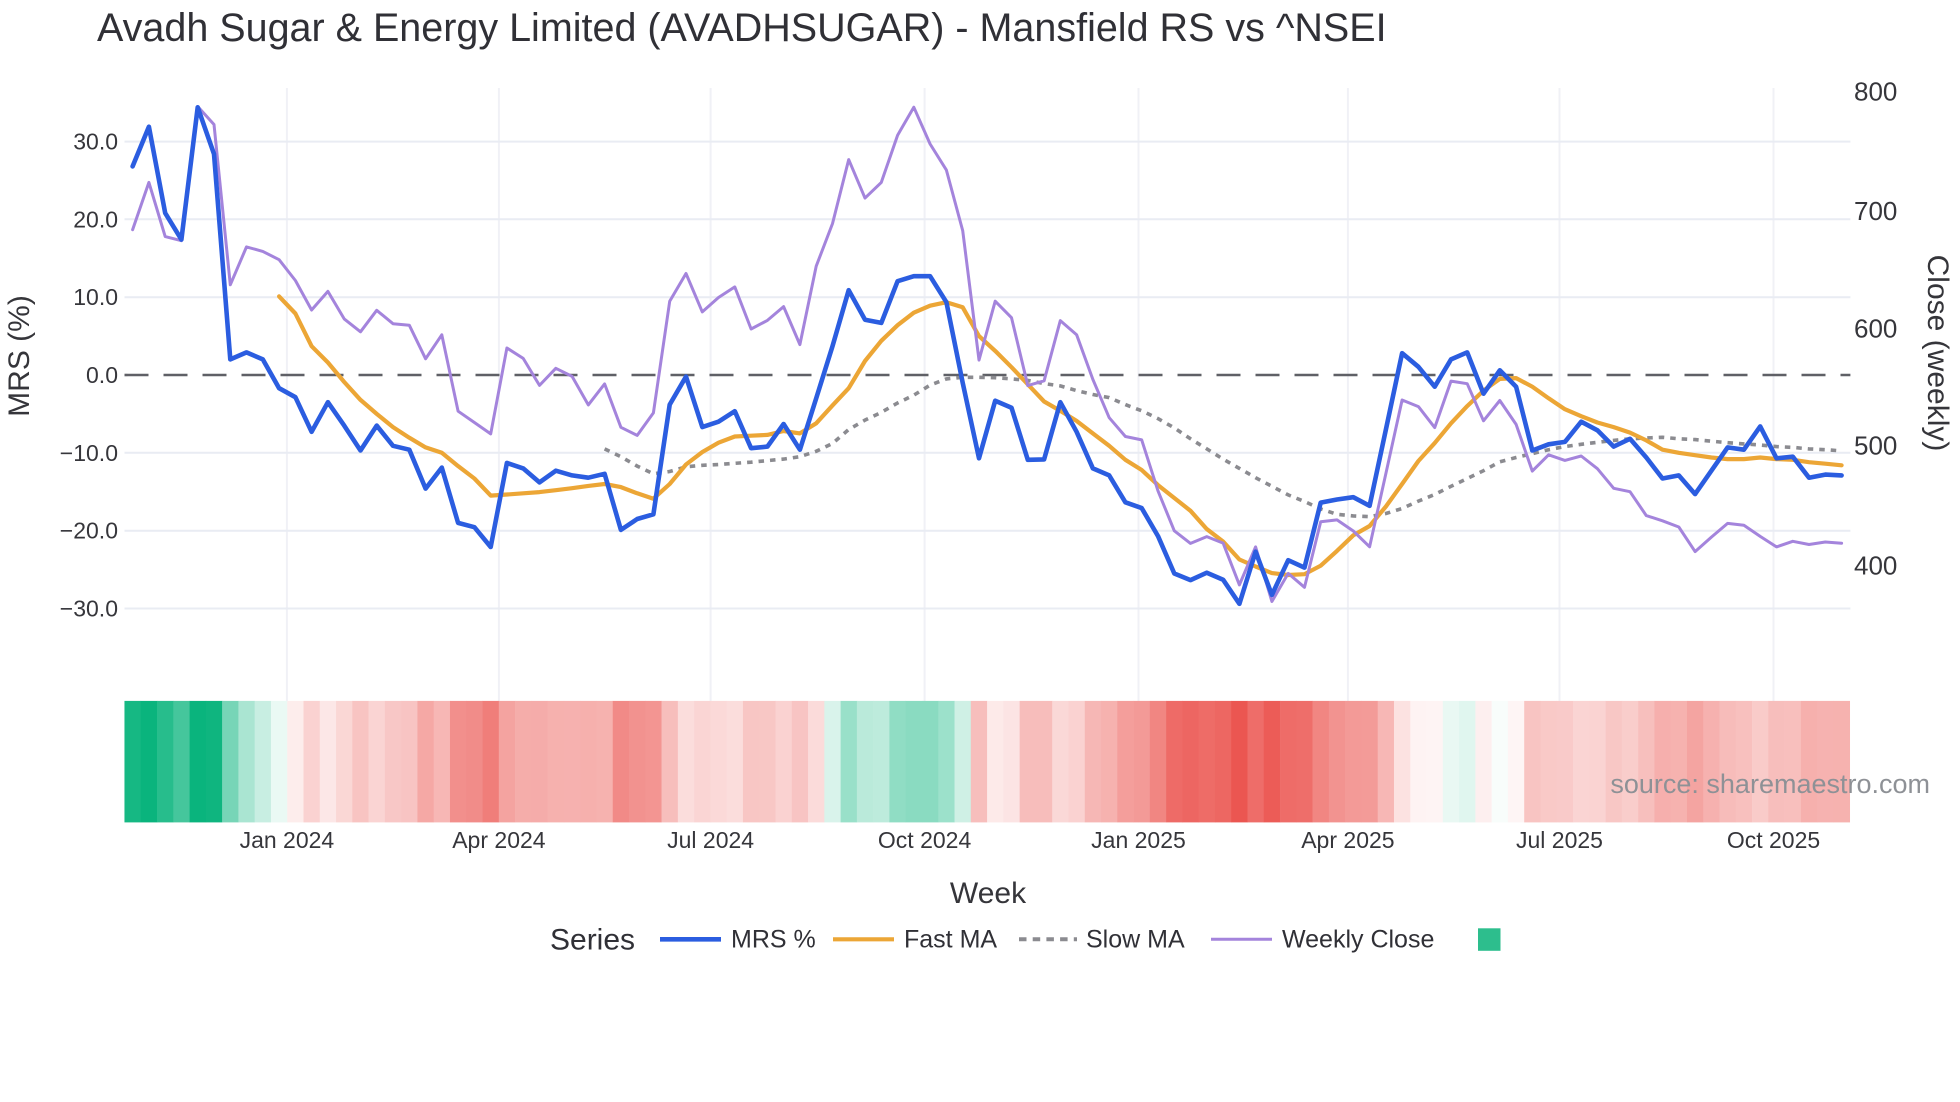  Describe the element at coordinates (592, 939) in the screenshot. I see `svg-text: Series` at that location.